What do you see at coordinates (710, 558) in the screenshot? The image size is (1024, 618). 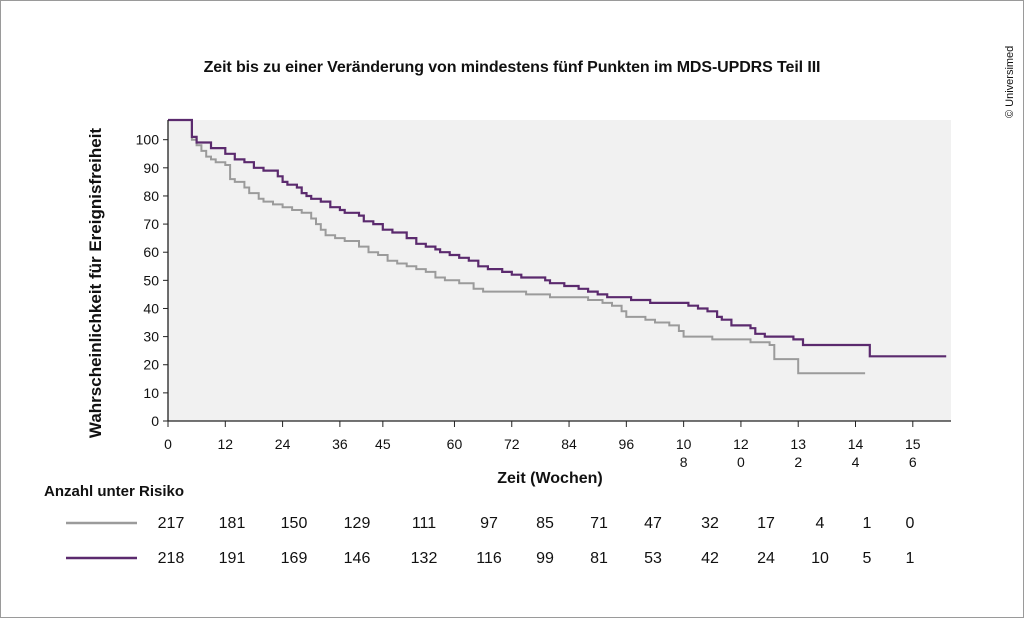 I see `risk-cell: 42` at bounding box center [710, 558].